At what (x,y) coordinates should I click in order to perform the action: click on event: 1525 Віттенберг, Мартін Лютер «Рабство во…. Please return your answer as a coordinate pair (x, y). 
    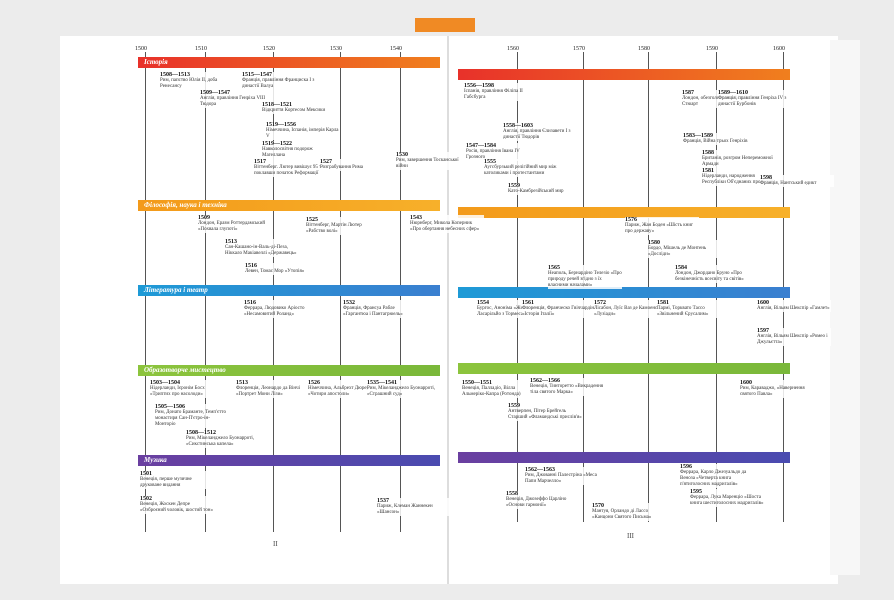
    Looking at the image, I should click on (343, 226).